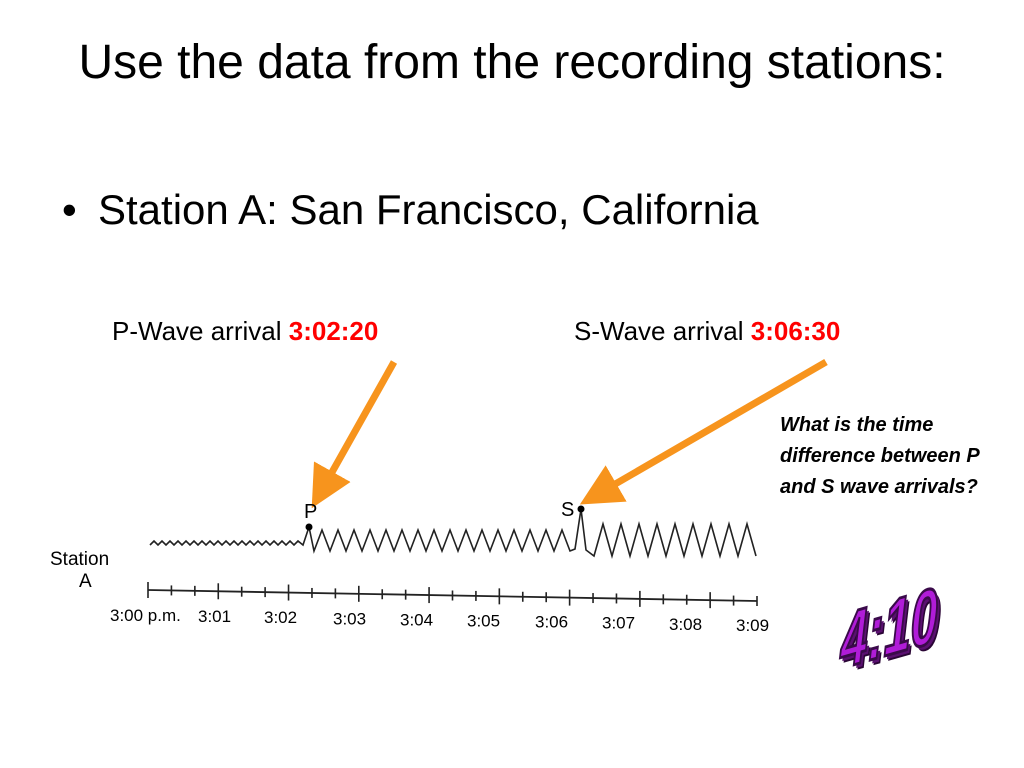 The image size is (1024, 768). I want to click on time-label: 3:03, so click(349, 618).